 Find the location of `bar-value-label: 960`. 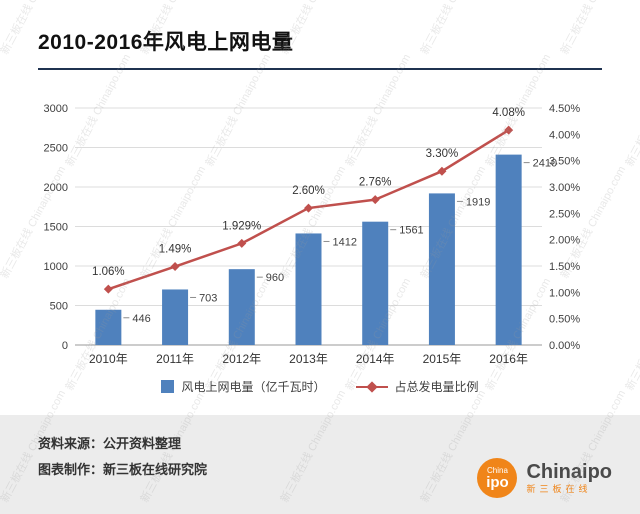

bar-value-label: 960 is located at coordinates (275, 278).